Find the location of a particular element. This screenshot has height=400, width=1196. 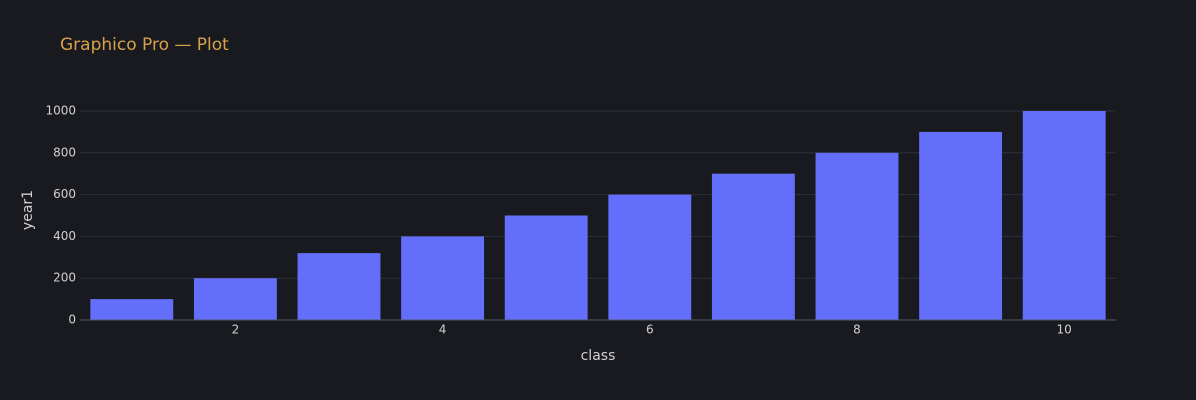

y-tick-label: 0 is located at coordinates (72, 320).